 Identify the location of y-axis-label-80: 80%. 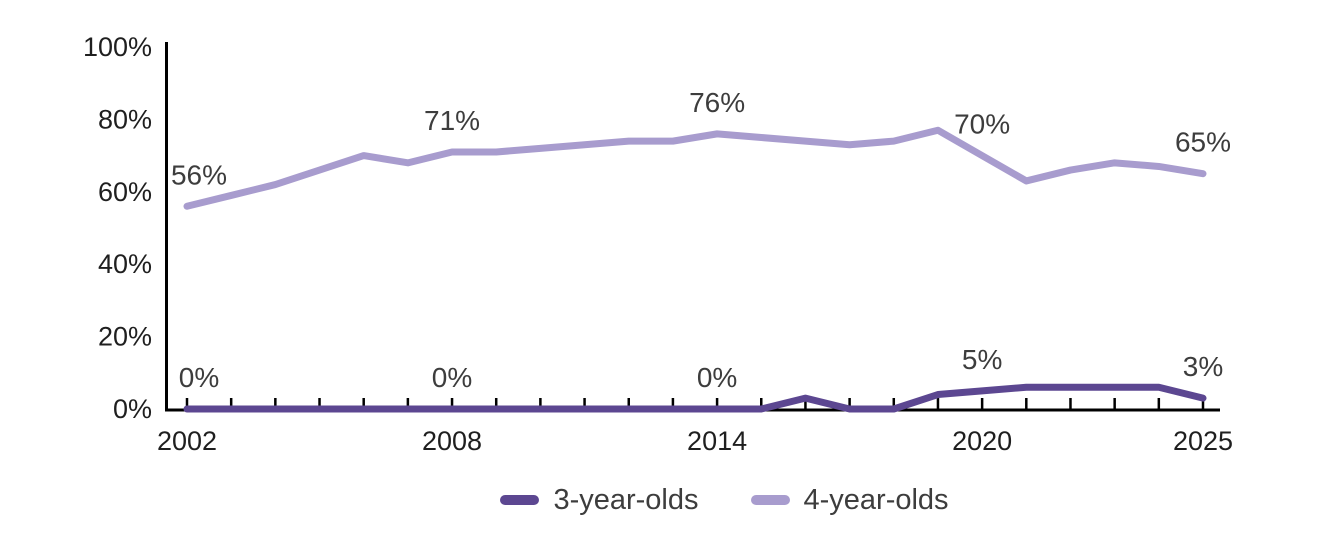
(125, 119).